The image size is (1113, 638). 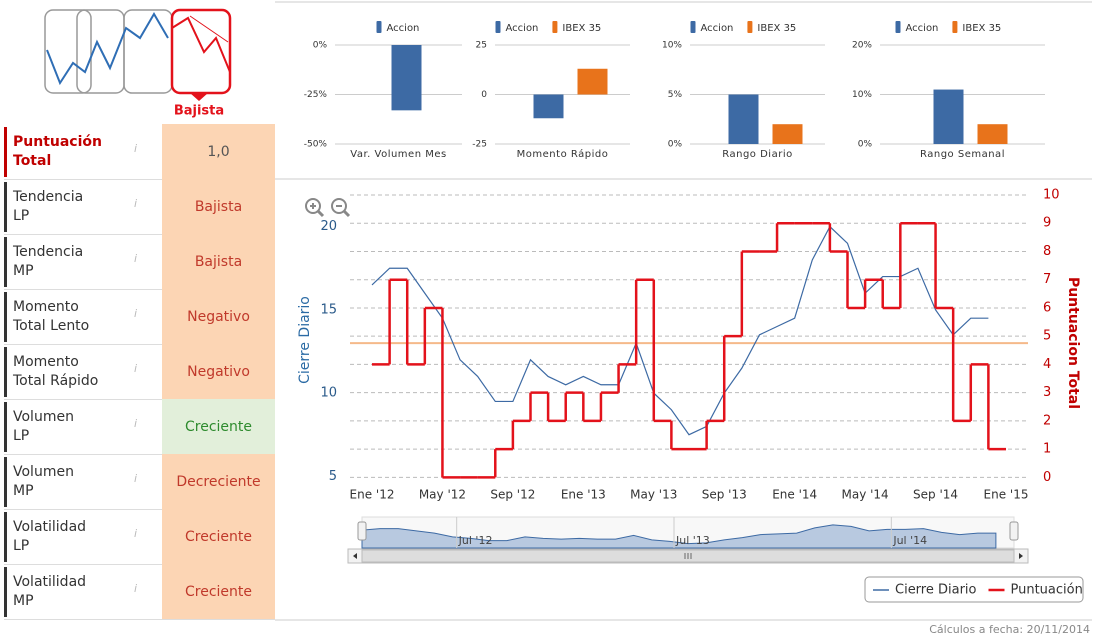 What do you see at coordinates (475, 540) in the screenshot?
I see `navigator-label: Jul '12` at bounding box center [475, 540].